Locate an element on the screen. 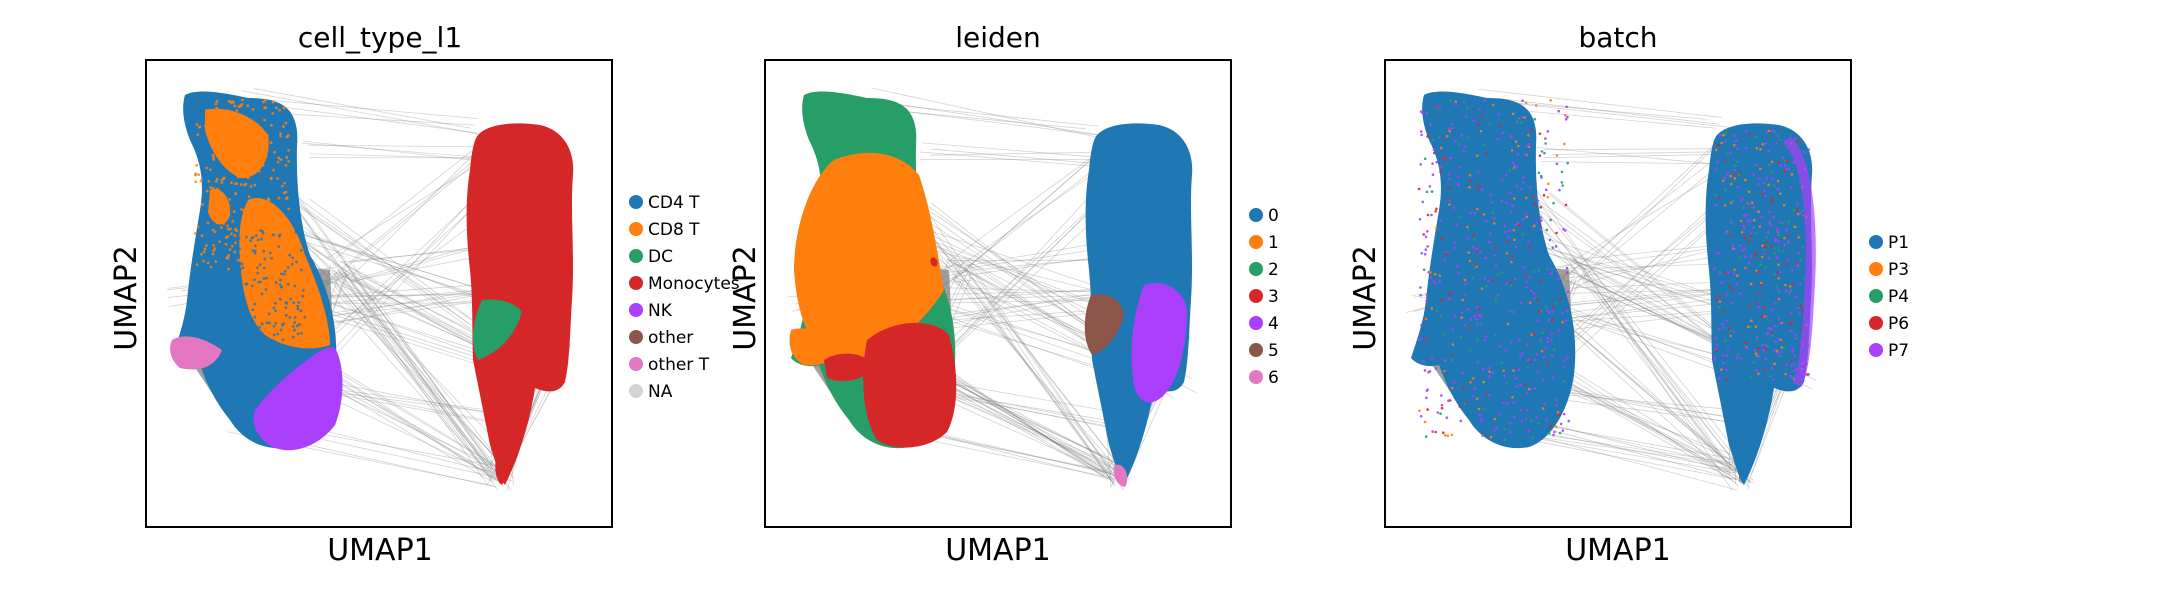 The image size is (2173, 600). legend: 0 1 2 3 4 5 6 is located at coordinates (1264, 297).